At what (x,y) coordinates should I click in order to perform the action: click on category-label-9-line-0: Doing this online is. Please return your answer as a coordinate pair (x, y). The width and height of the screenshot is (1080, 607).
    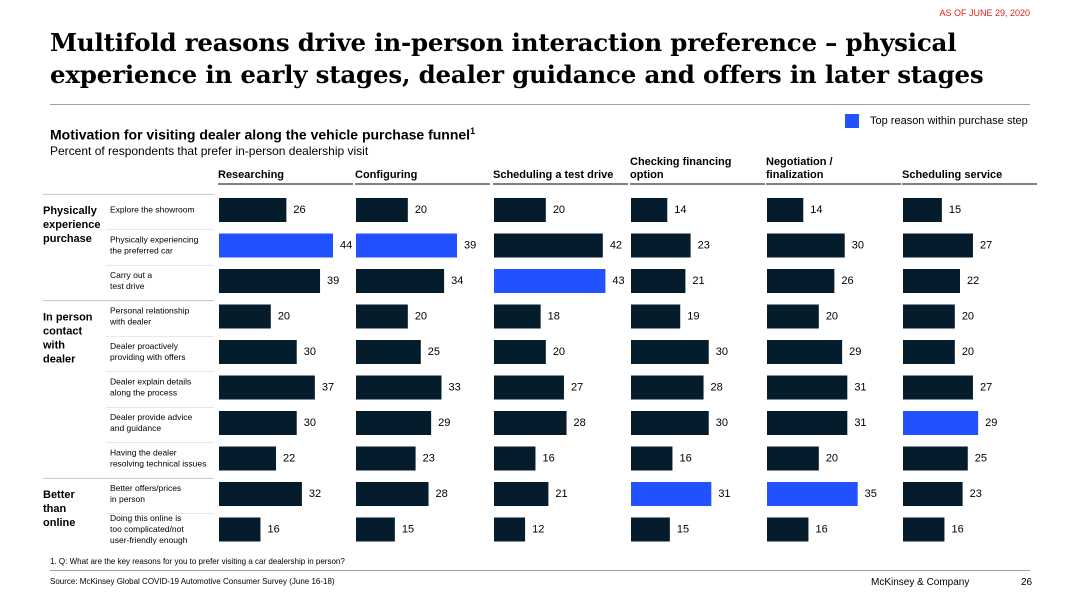
    Looking at the image, I should click on (145, 518).